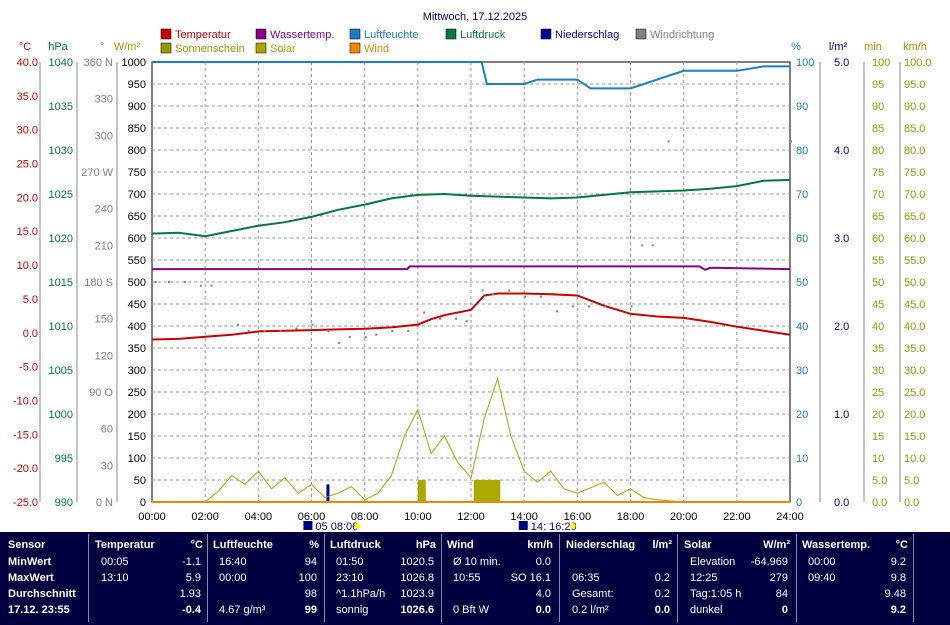 The image size is (950, 625). What do you see at coordinates (704, 578) in the screenshot?
I see `stats-cell-label: 12:25` at bounding box center [704, 578].